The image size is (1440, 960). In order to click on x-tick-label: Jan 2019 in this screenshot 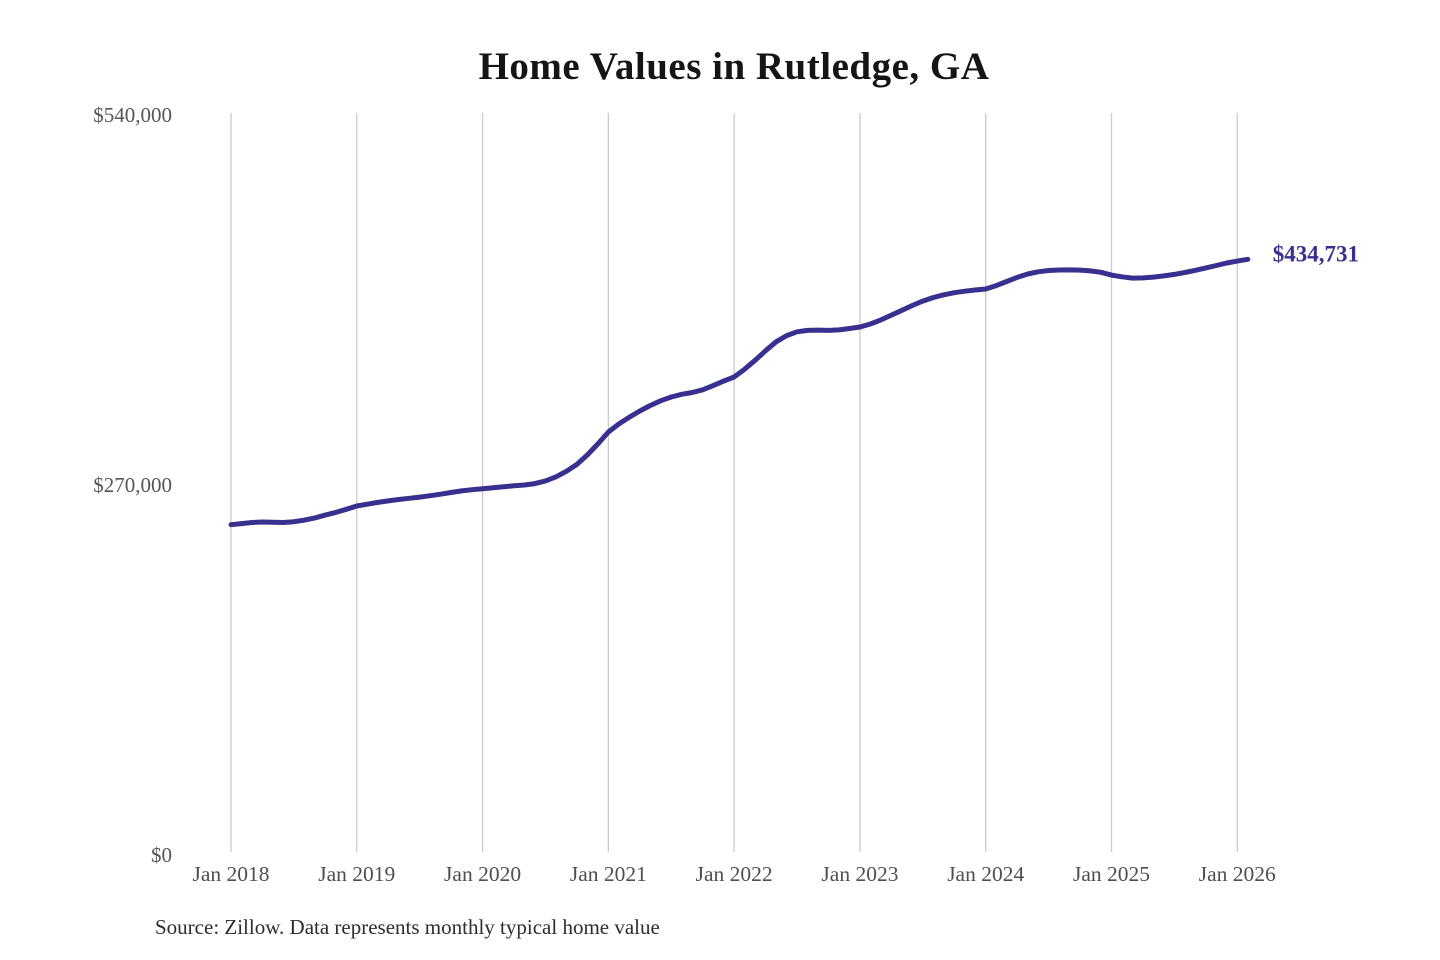, I will do `click(356, 874)`.